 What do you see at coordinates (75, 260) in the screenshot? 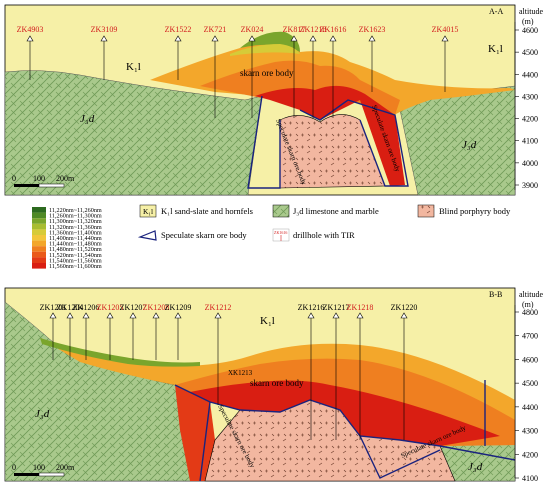
I see `elev-legend-label: 11,540nm~11,560nm` at bounding box center [75, 260].